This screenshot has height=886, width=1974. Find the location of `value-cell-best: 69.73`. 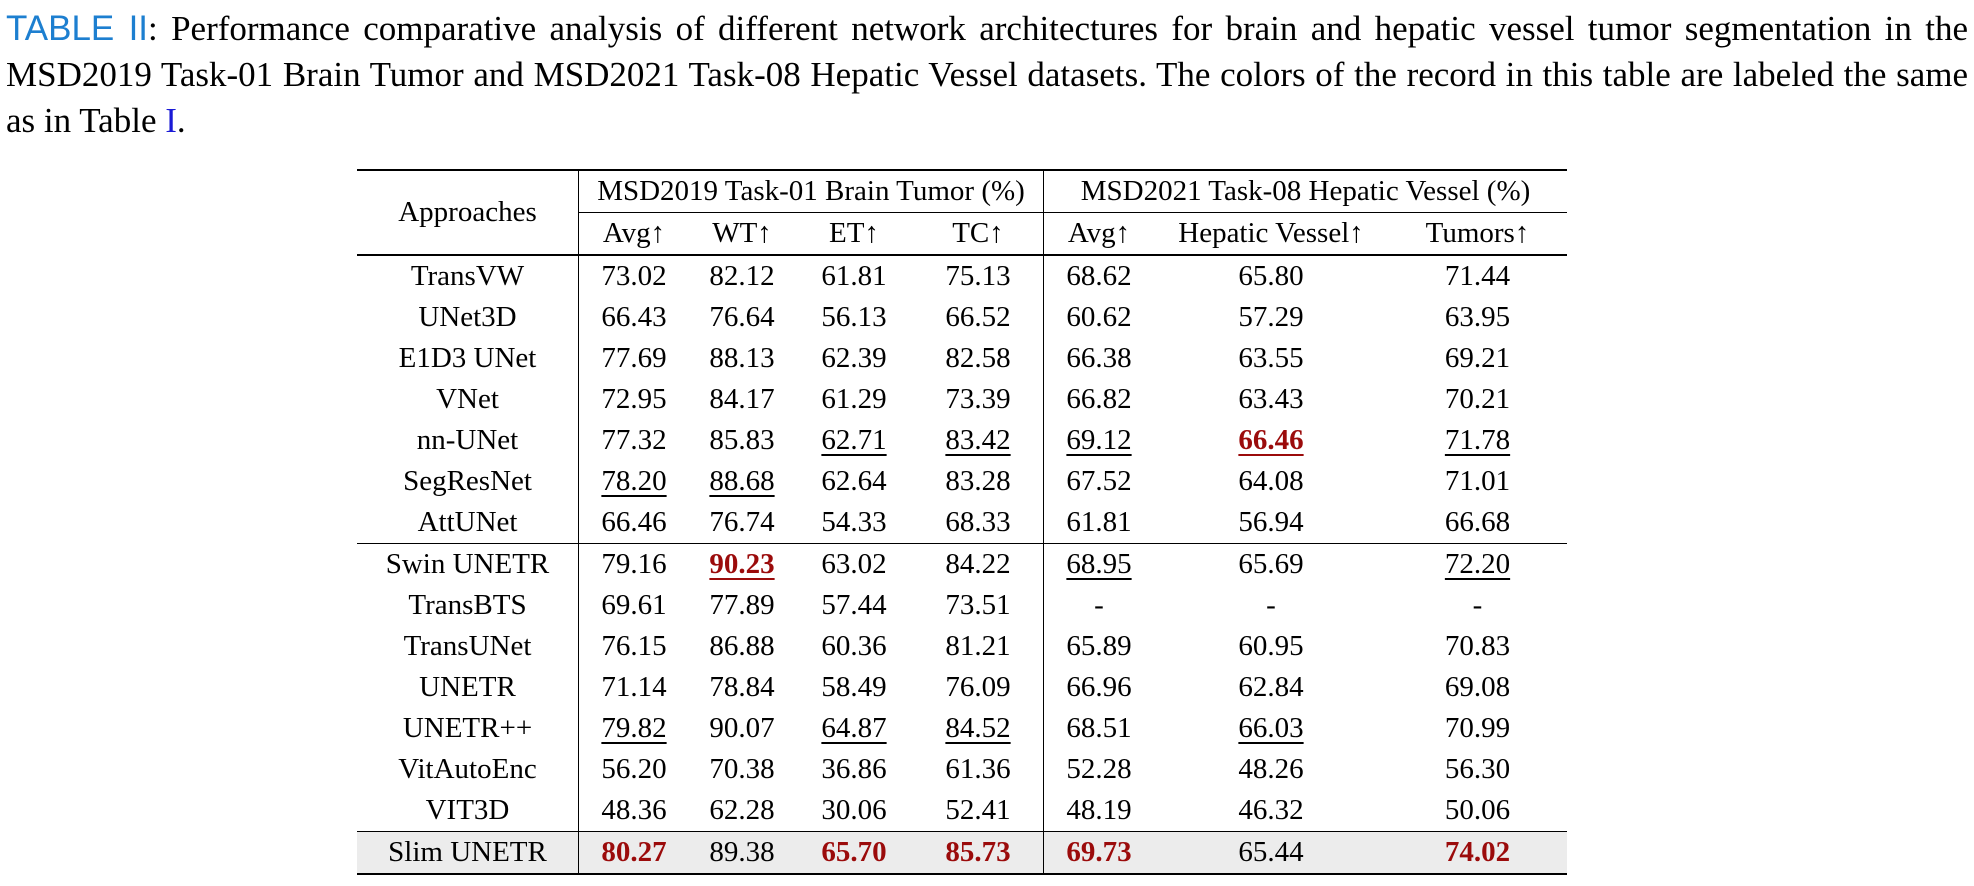

value-cell-best: 69.73 is located at coordinates (1098, 853).